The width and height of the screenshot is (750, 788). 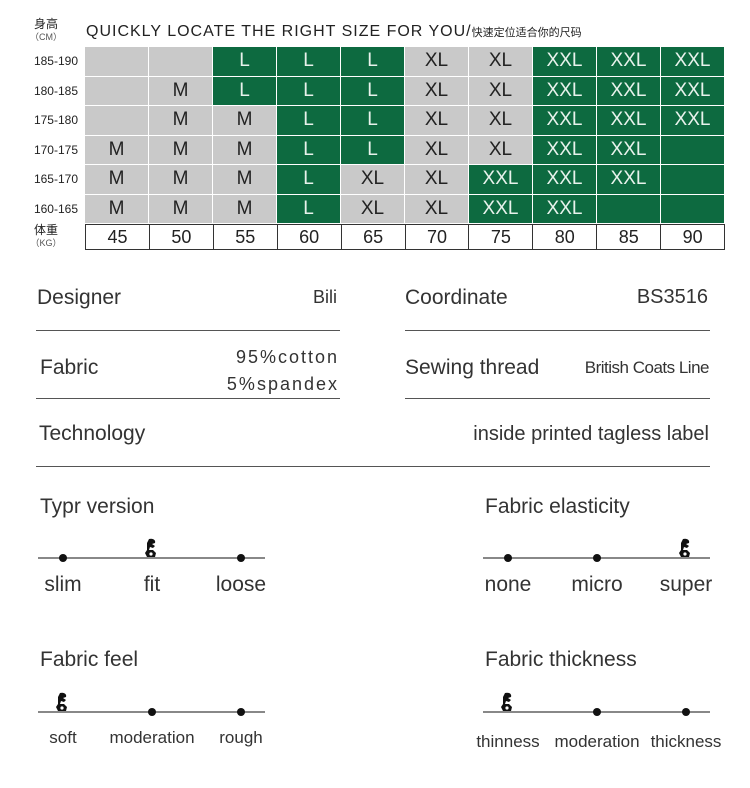 What do you see at coordinates (55, 120) in the screenshot?
I see `height-range: 175-180` at bounding box center [55, 120].